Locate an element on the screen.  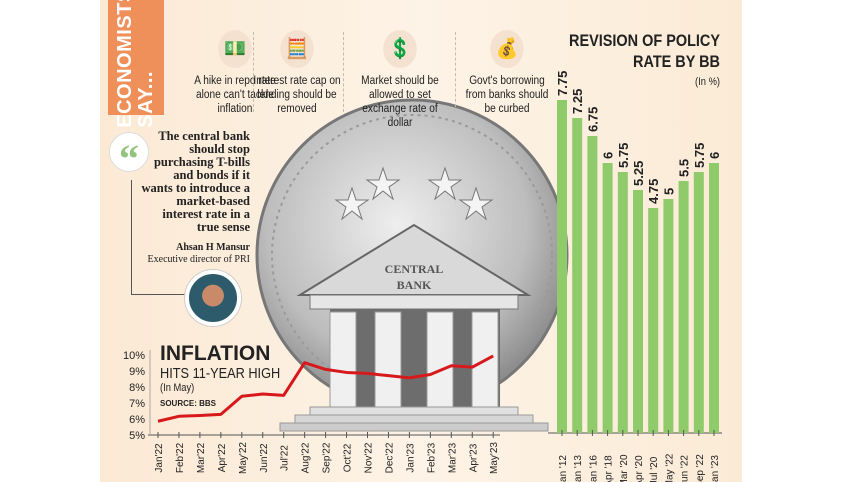
building-lettering: CENTRAL is located at coordinates (414, 269).